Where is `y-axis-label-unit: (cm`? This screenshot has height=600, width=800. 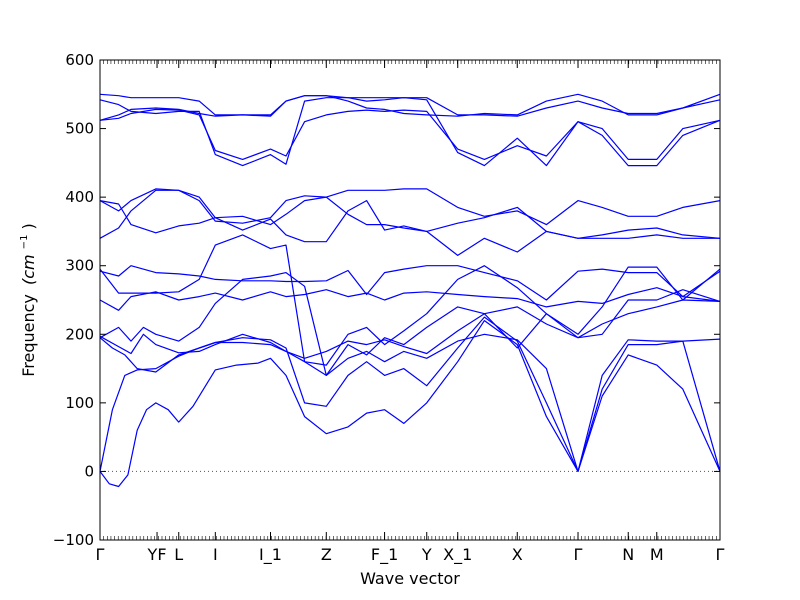 y-axis-label-unit: (cm is located at coordinates (28, 269).